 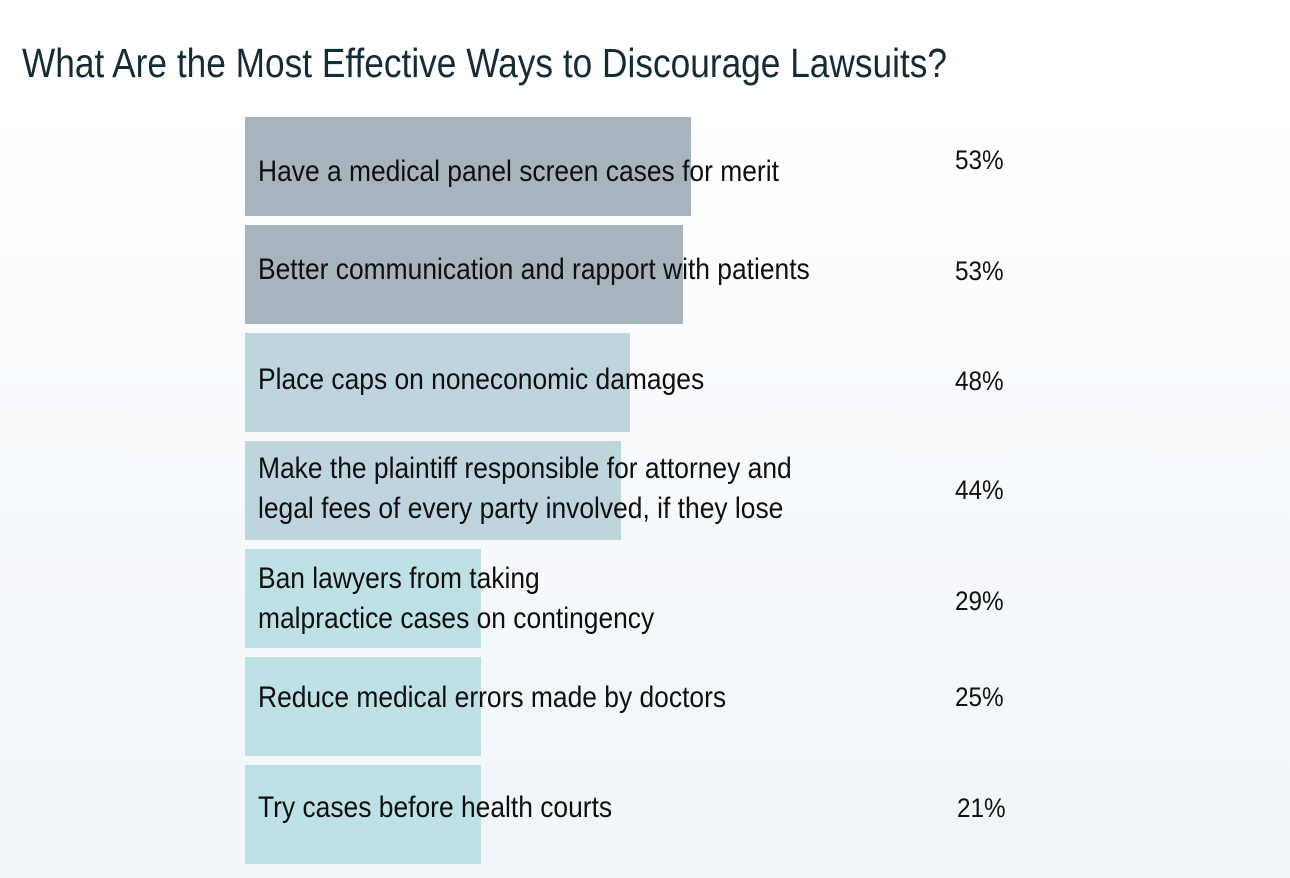 I want to click on bar-label: Reduce medical errors made by doctors, so click(x=492, y=697).